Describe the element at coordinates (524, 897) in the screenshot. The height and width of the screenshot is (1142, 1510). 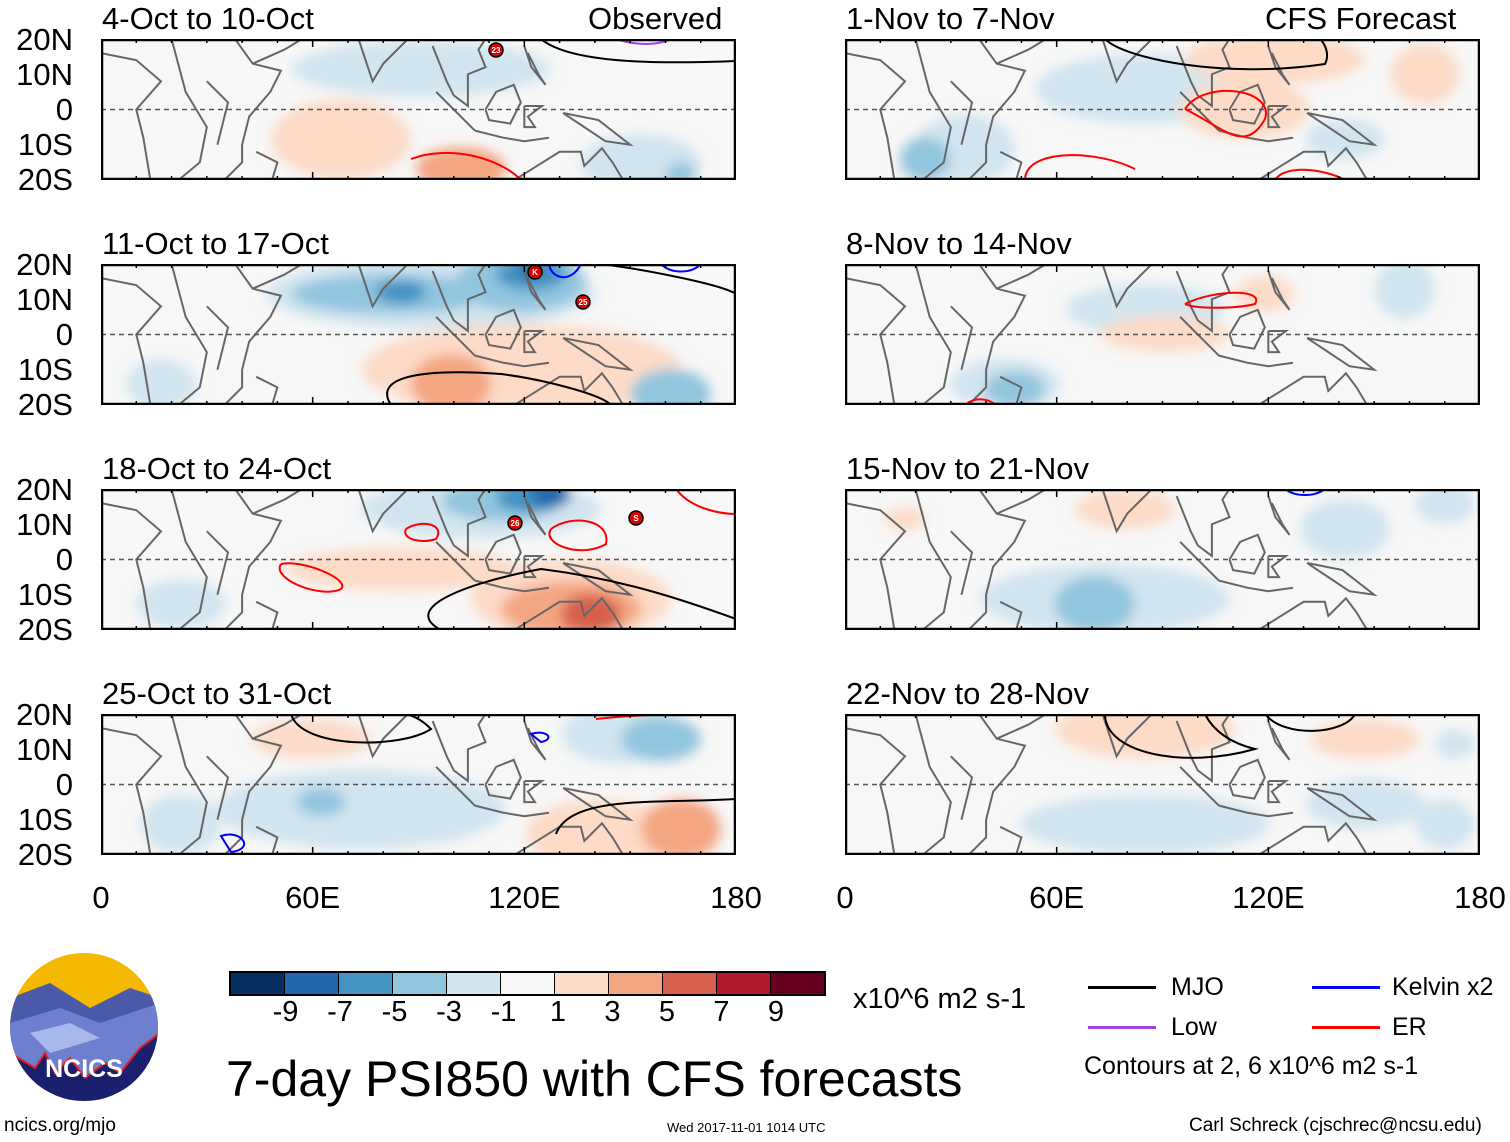
I see `lon-label: 120E` at that location.